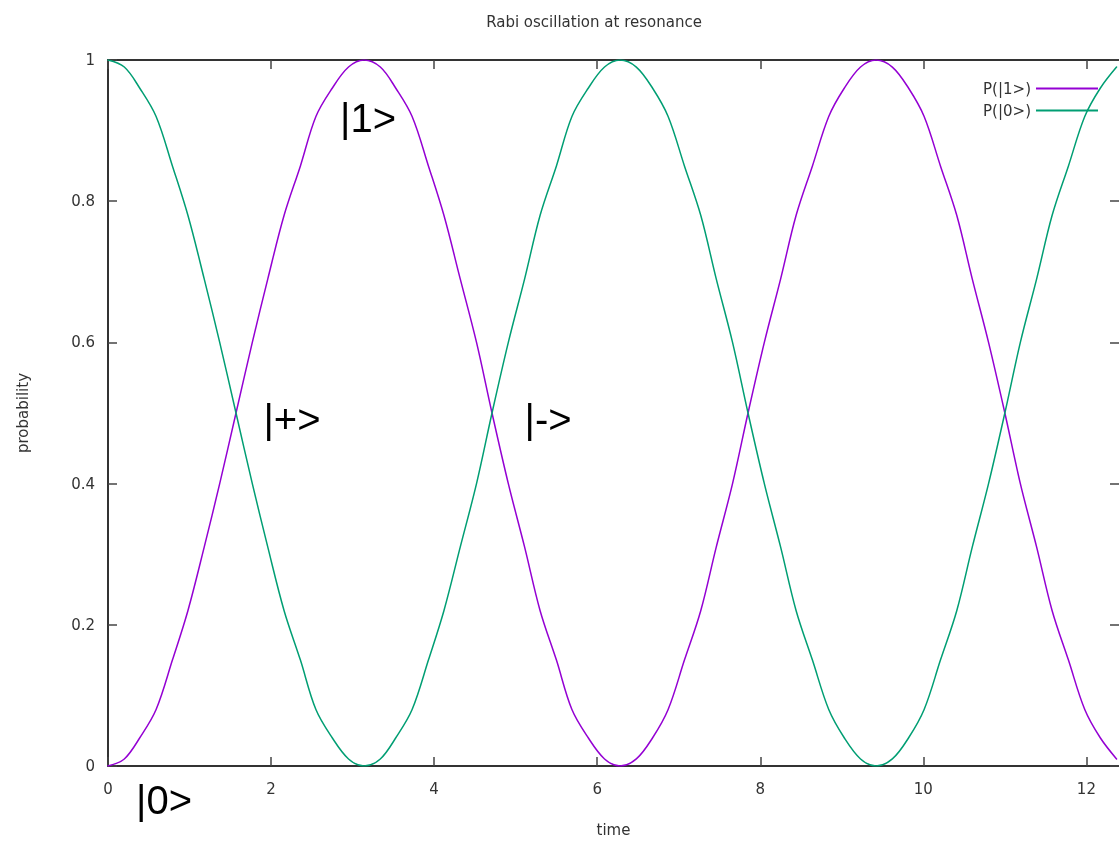 The height and width of the screenshot is (847, 1119). I want to click on y-tick-label: 0.8, so click(83, 201).